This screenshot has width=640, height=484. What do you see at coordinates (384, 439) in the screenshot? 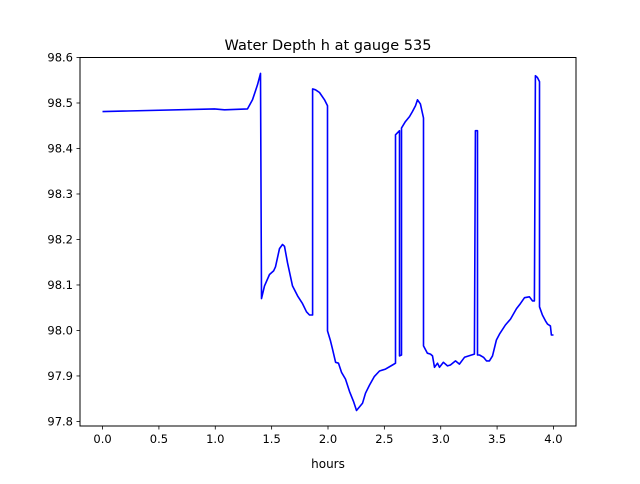
I see `x-tick-label: 2.5` at bounding box center [384, 439].